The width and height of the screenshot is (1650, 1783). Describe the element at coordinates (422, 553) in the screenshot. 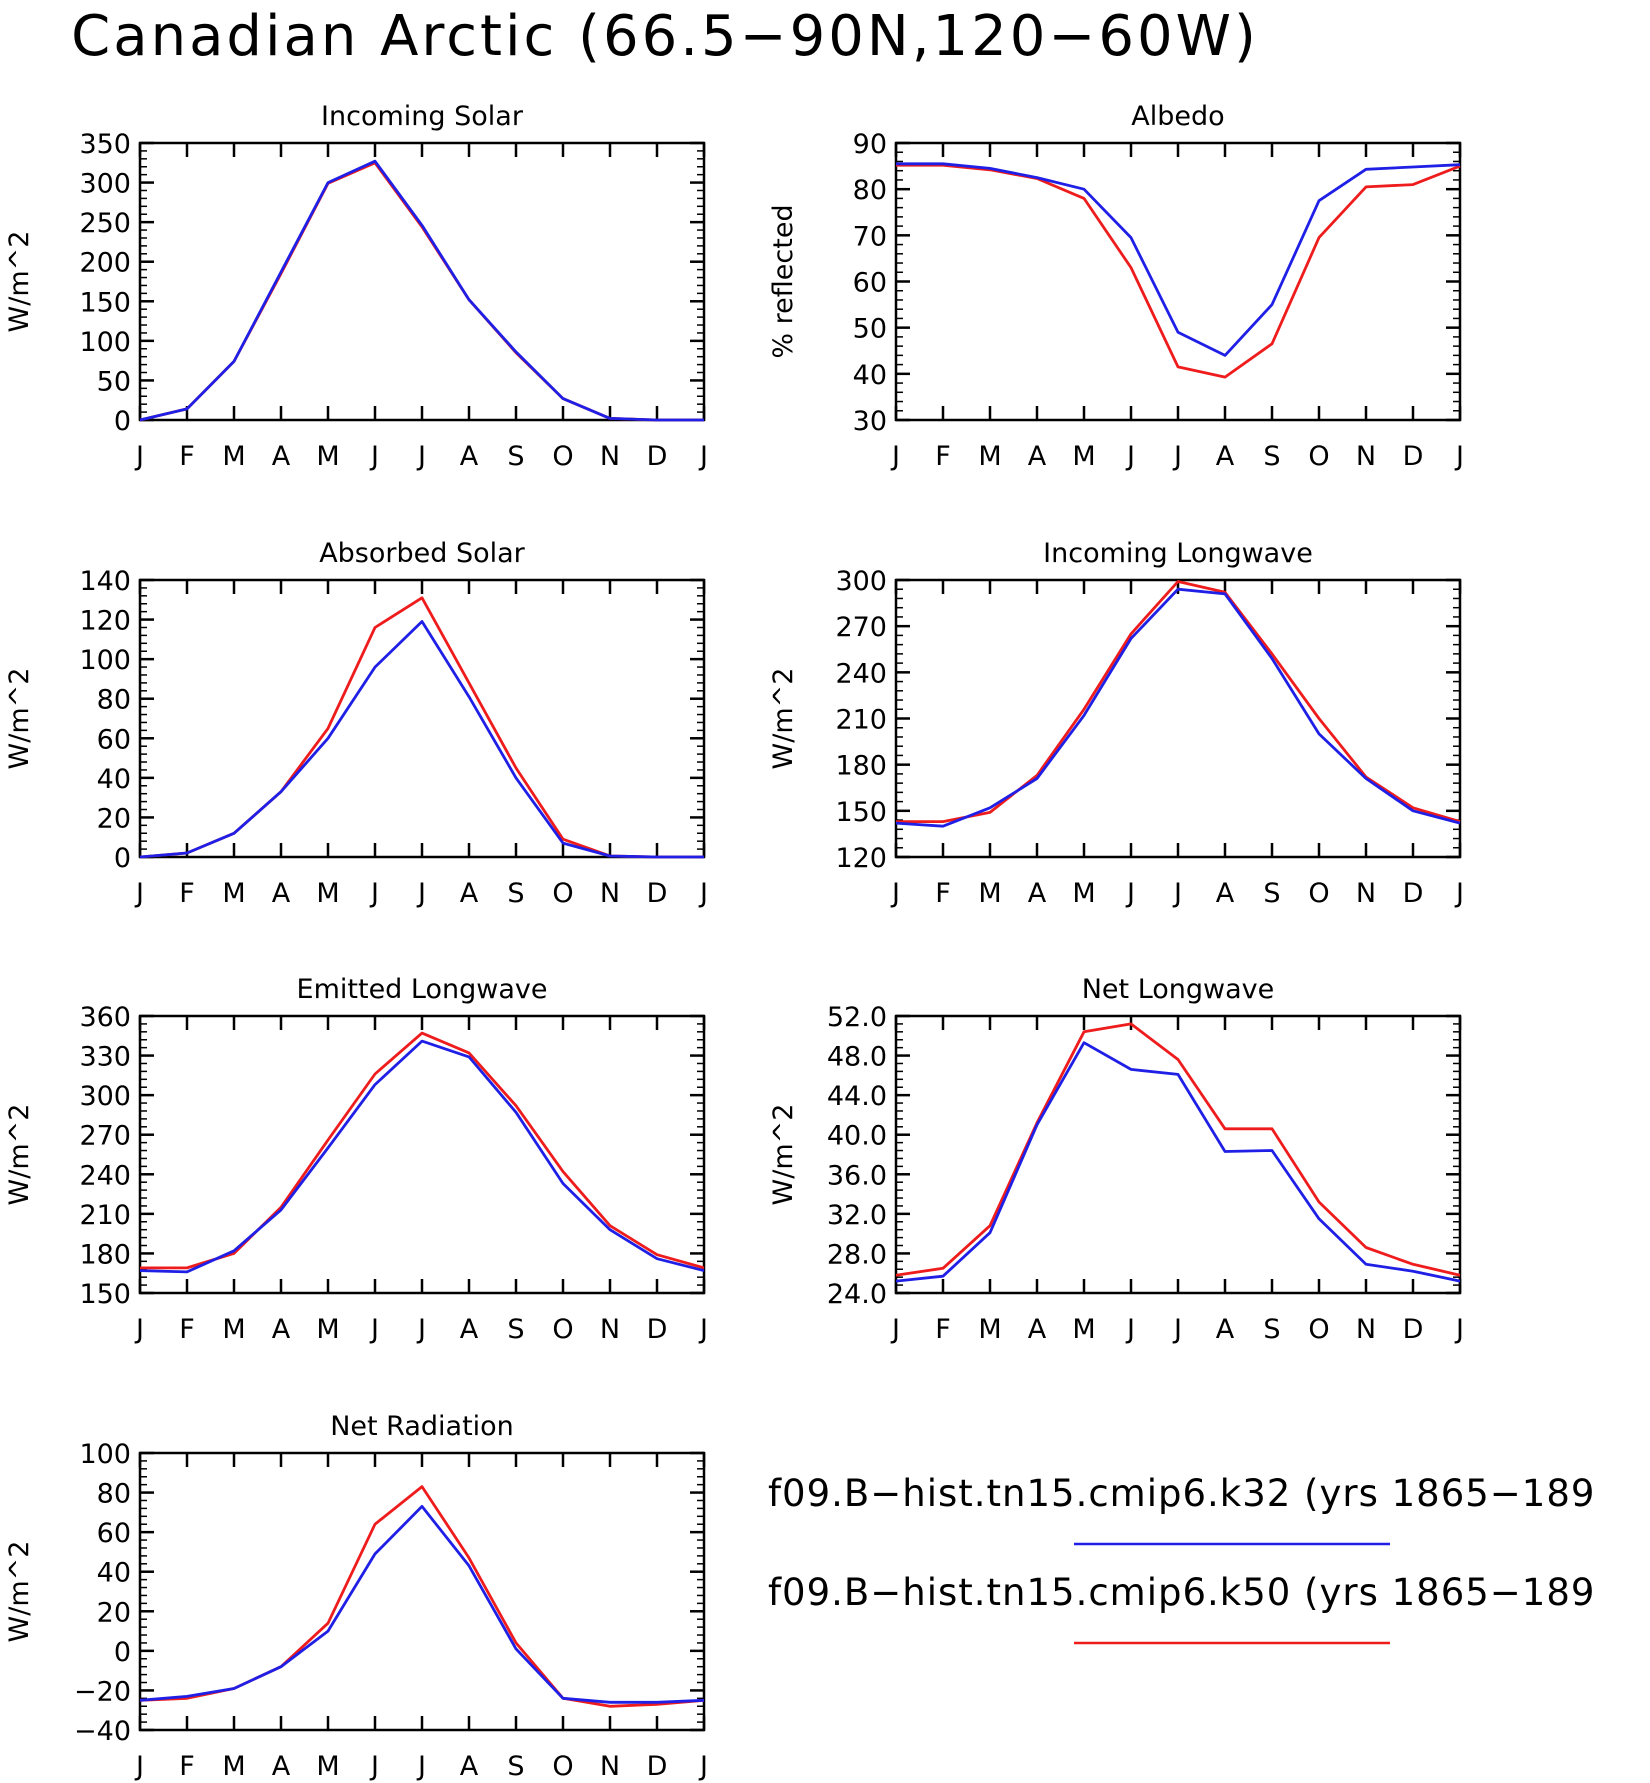

I see `panel-title: Absorbed Solar` at that location.